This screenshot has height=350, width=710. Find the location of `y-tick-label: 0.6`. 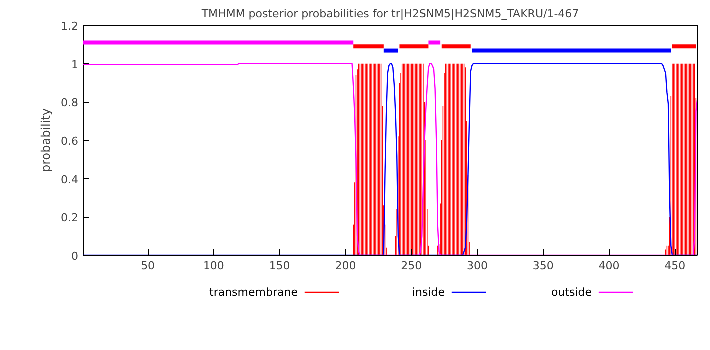

y-tick-label: 0.6 is located at coordinates (70, 141).